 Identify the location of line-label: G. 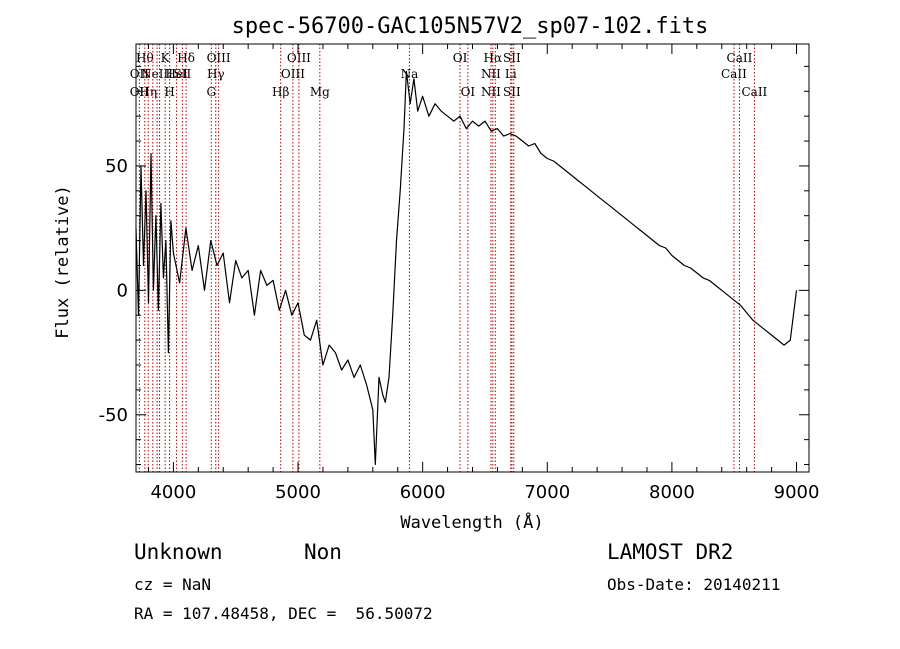
(211, 92).